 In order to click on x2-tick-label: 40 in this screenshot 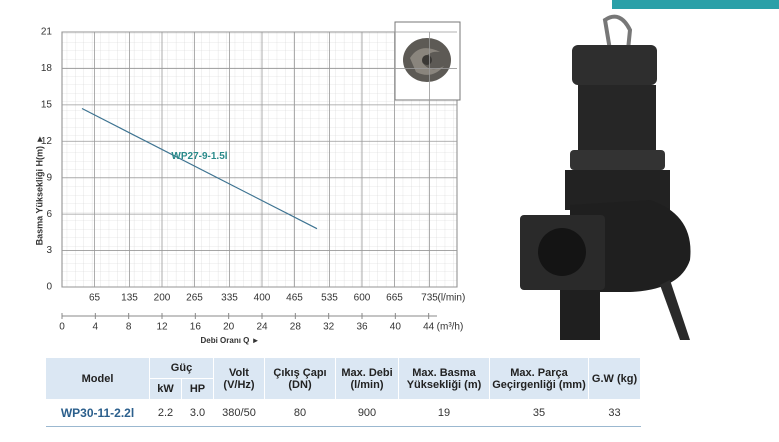, I will do `click(396, 327)`.